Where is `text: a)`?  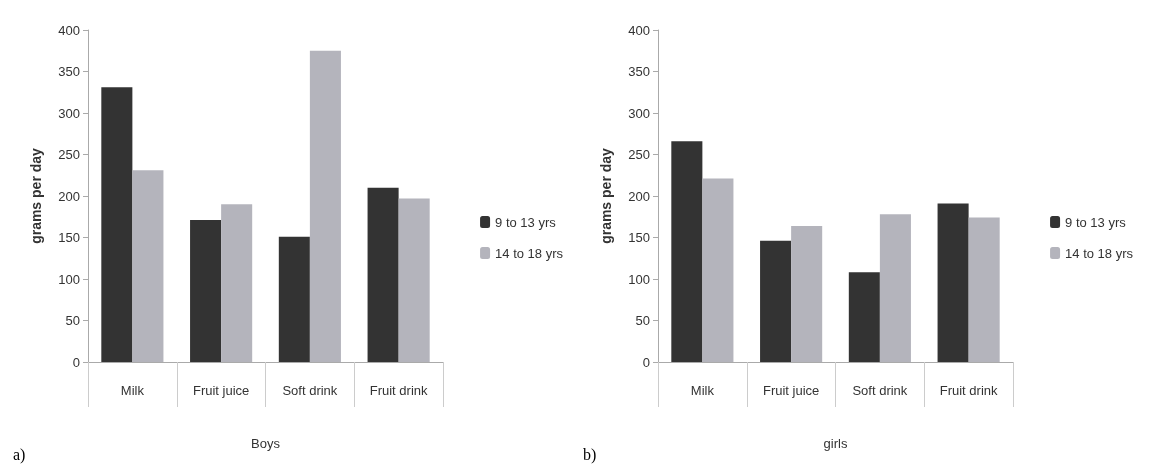
text: a) is located at coordinates (19, 454).